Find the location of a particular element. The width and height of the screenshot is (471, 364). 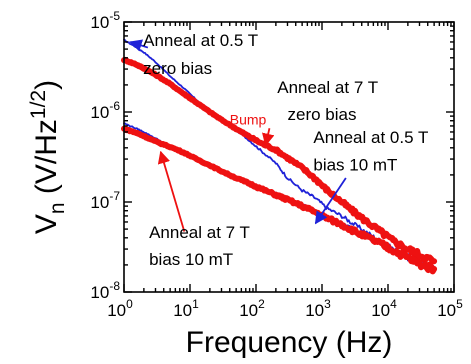

annotation-lbl_a7b_2: bias 10 mT is located at coordinates (191, 259).